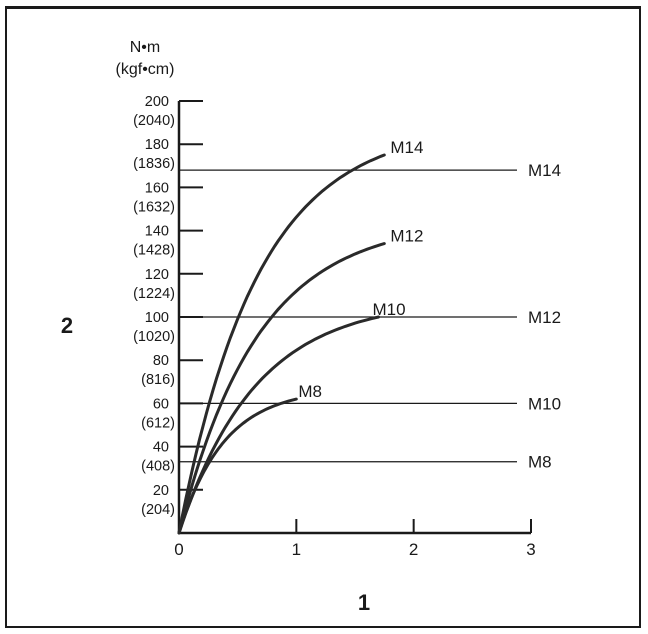 This screenshot has height=634, width=648. What do you see at coordinates (544, 403) in the screenshot?
I see `limit-label-m10: M10` at bounding box center [544, 403].